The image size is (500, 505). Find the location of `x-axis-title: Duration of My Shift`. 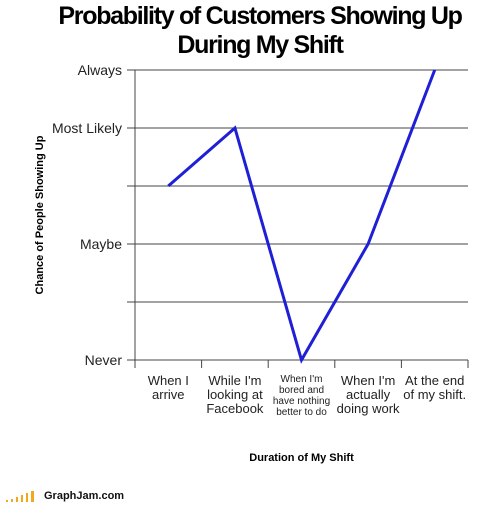

x-axis-title: Duration of My Shift is located at coordinates (301, 458).